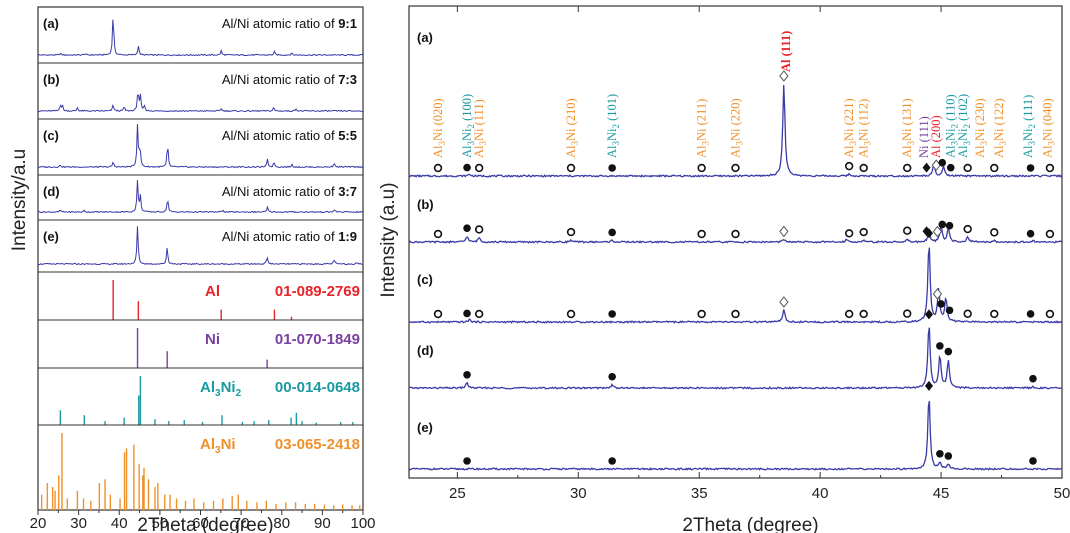  I want to click on right-series-label: (b), so click(425, 204).